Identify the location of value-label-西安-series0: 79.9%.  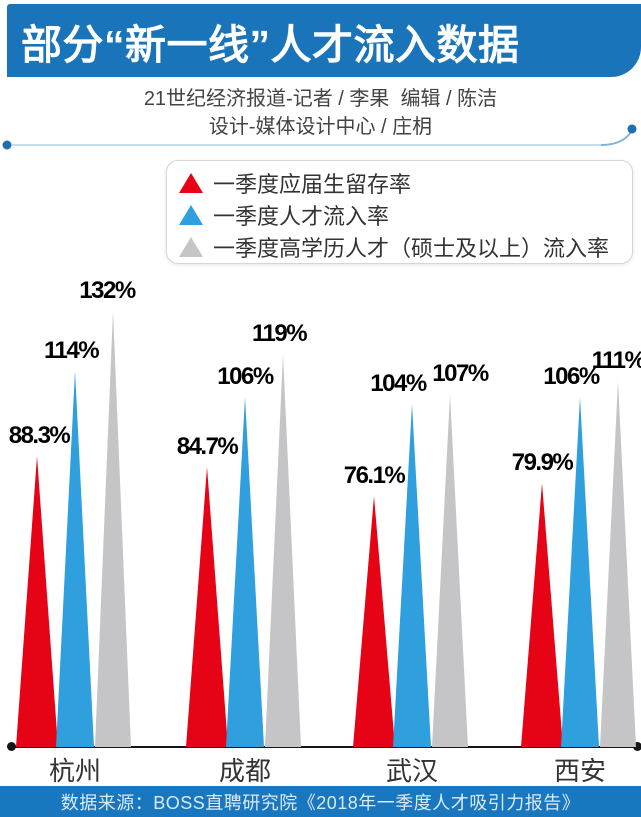
(542, 462).